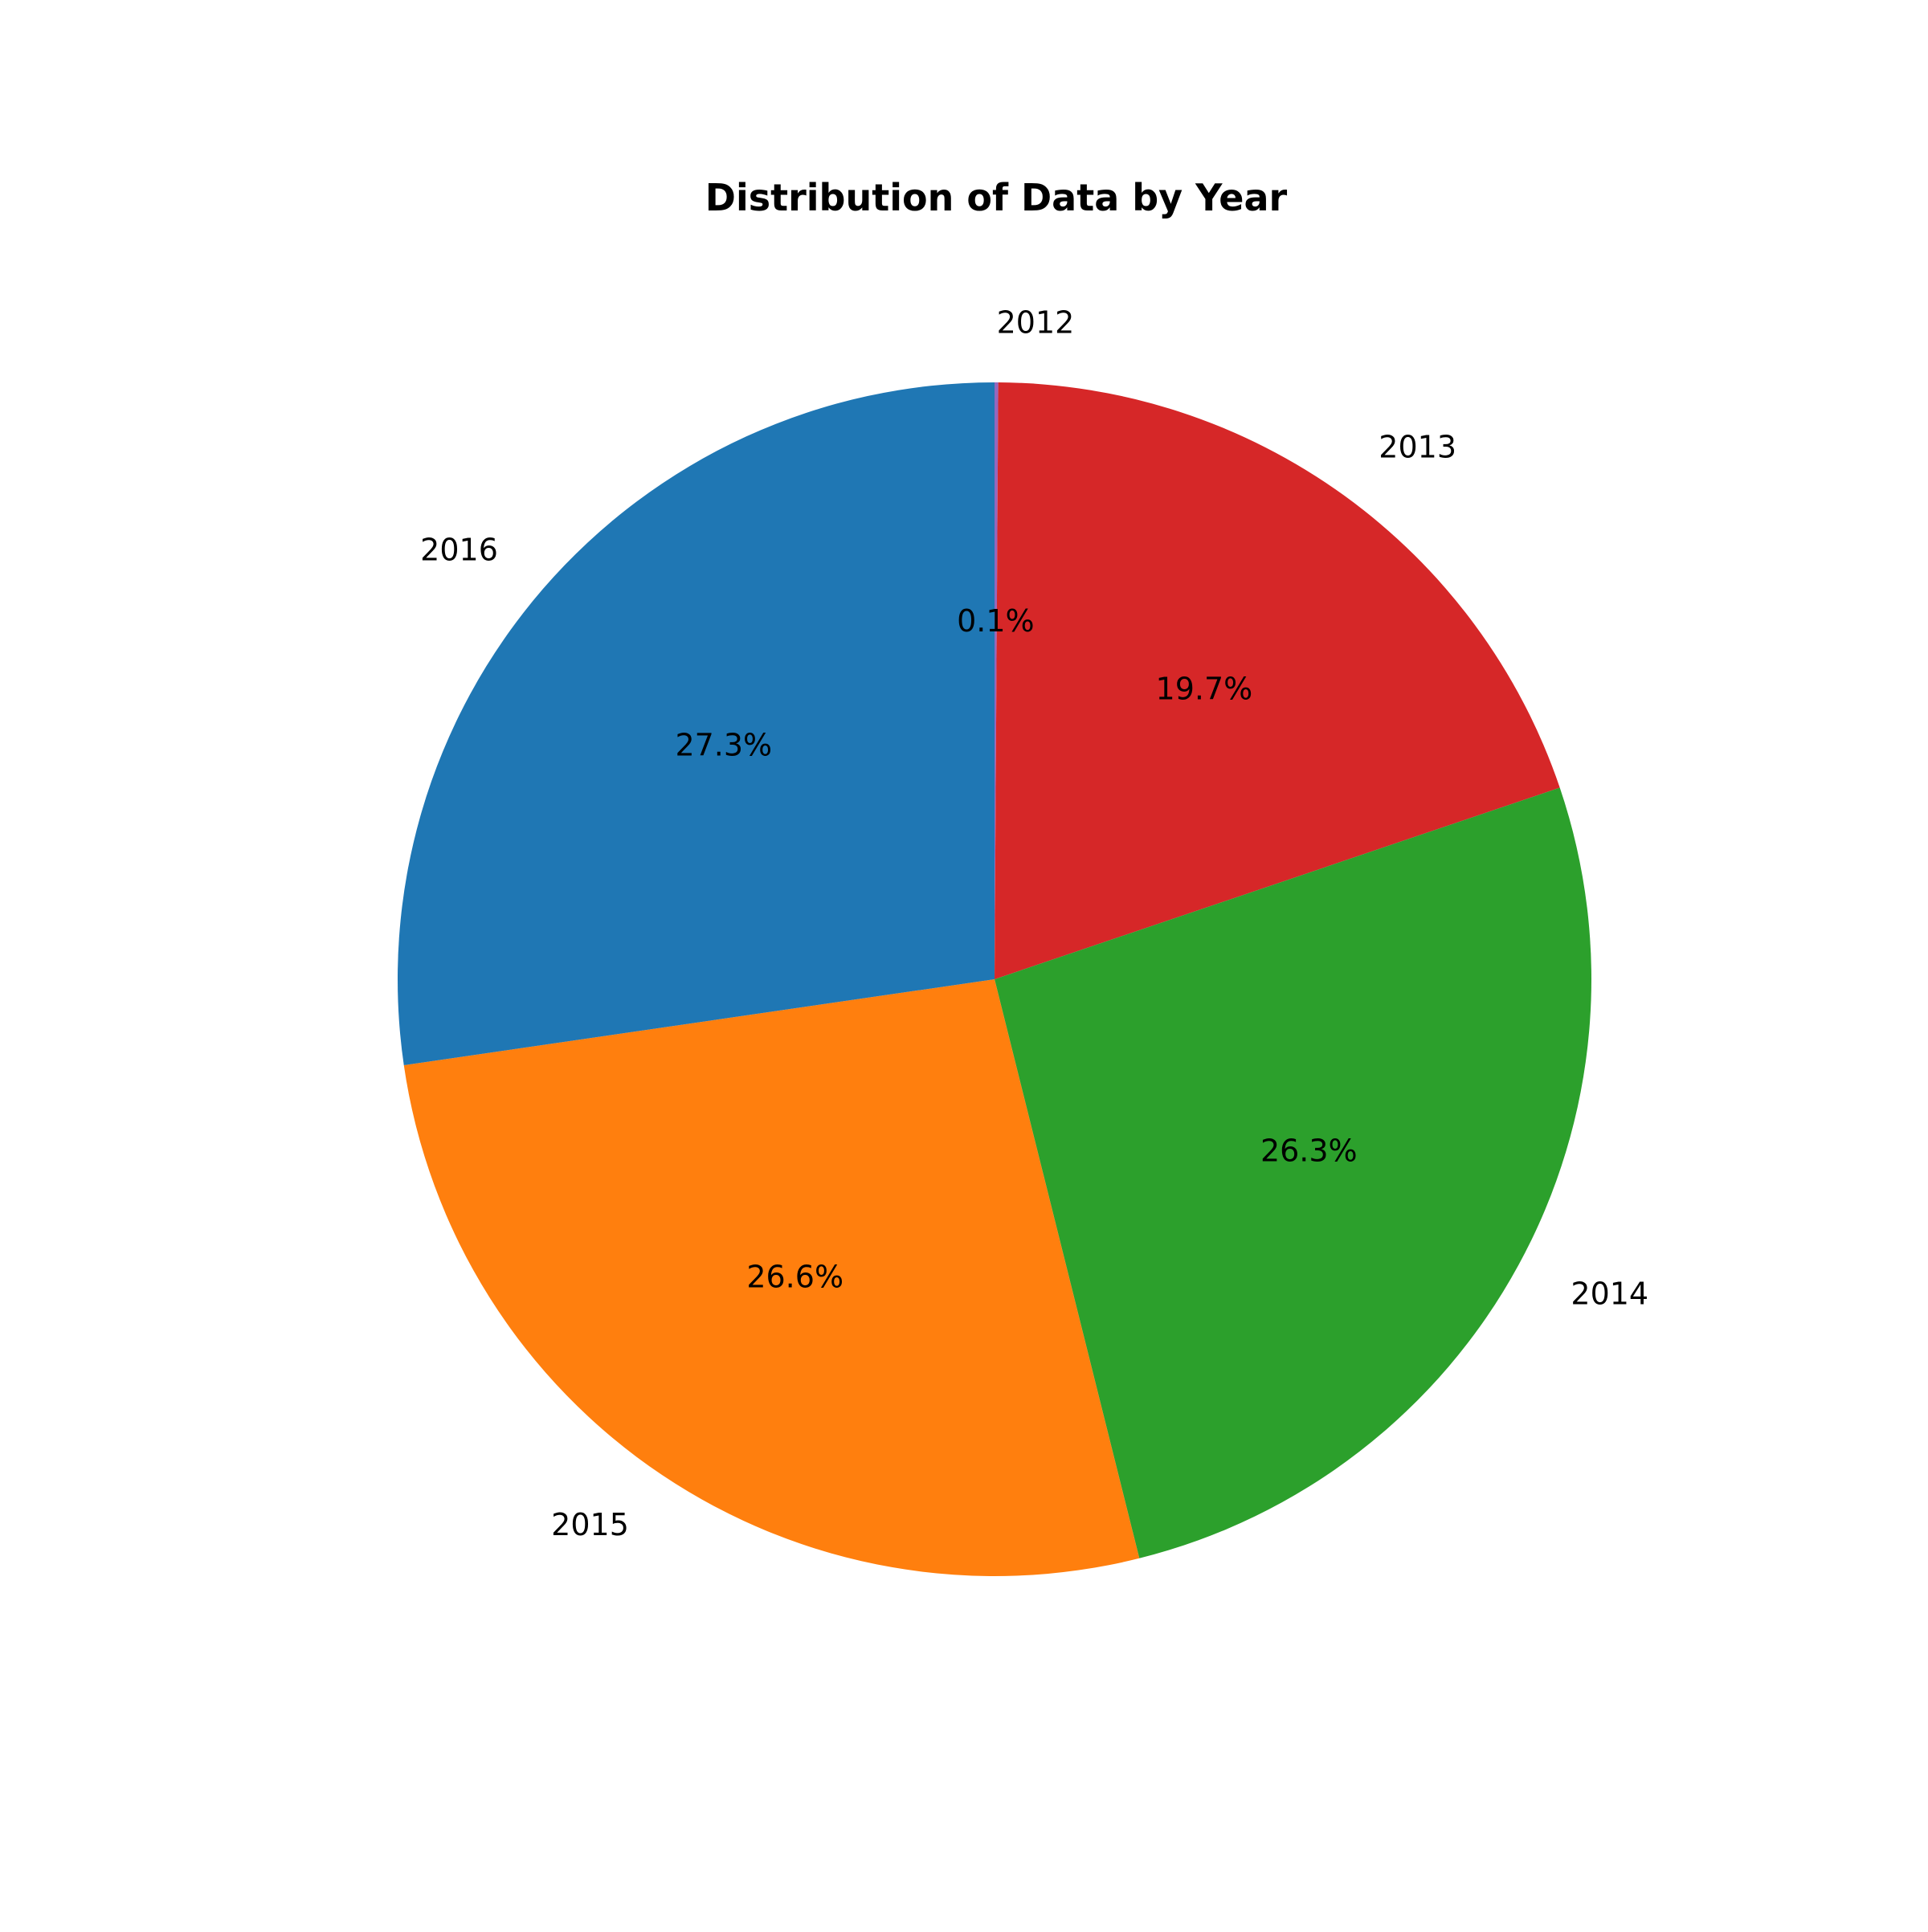 Image resolution: width=1928 pixels, height=1932 pixels. I want to click on slice-label-2014: 2014, so click(1609, 1294).